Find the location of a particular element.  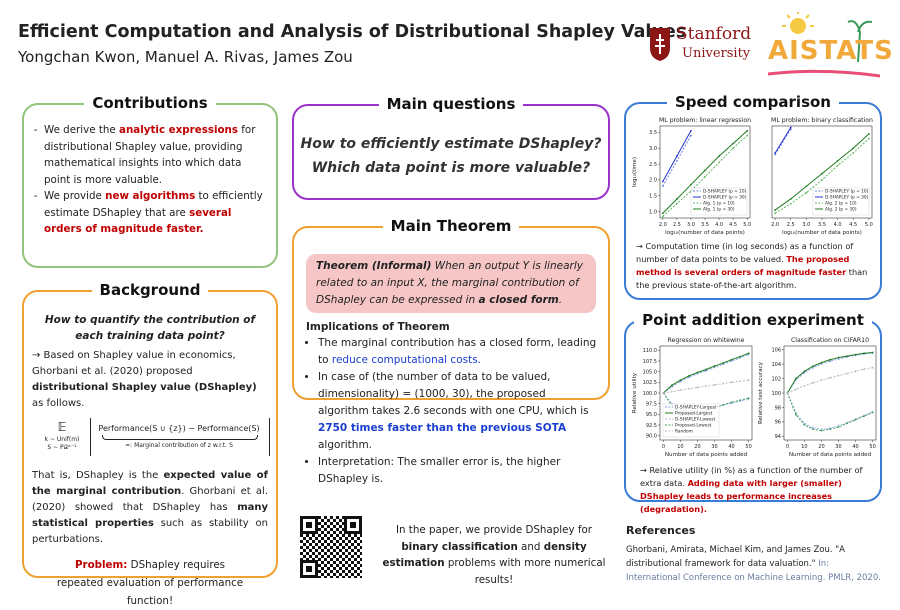

text-run: problems with more numerical results! is located at coordinates (525, 571).